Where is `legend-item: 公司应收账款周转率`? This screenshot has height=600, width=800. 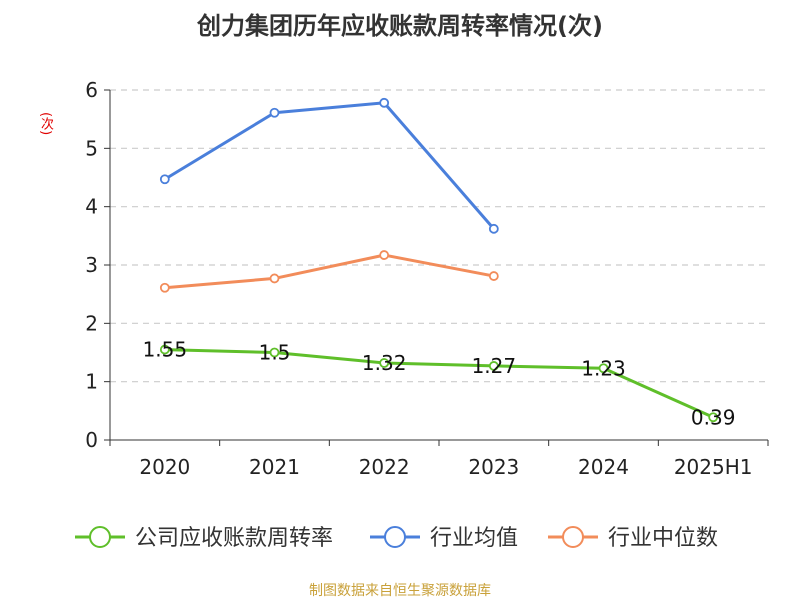 legend-item: 公司应收账款周转率 is located at coordinates (204, 538).